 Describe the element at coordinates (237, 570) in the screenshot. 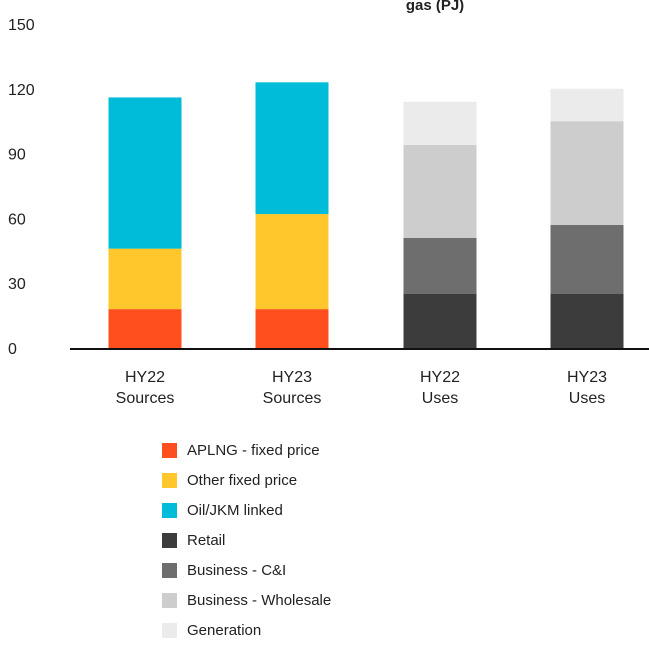

I see `legend-label: Business - C&I` at that location.